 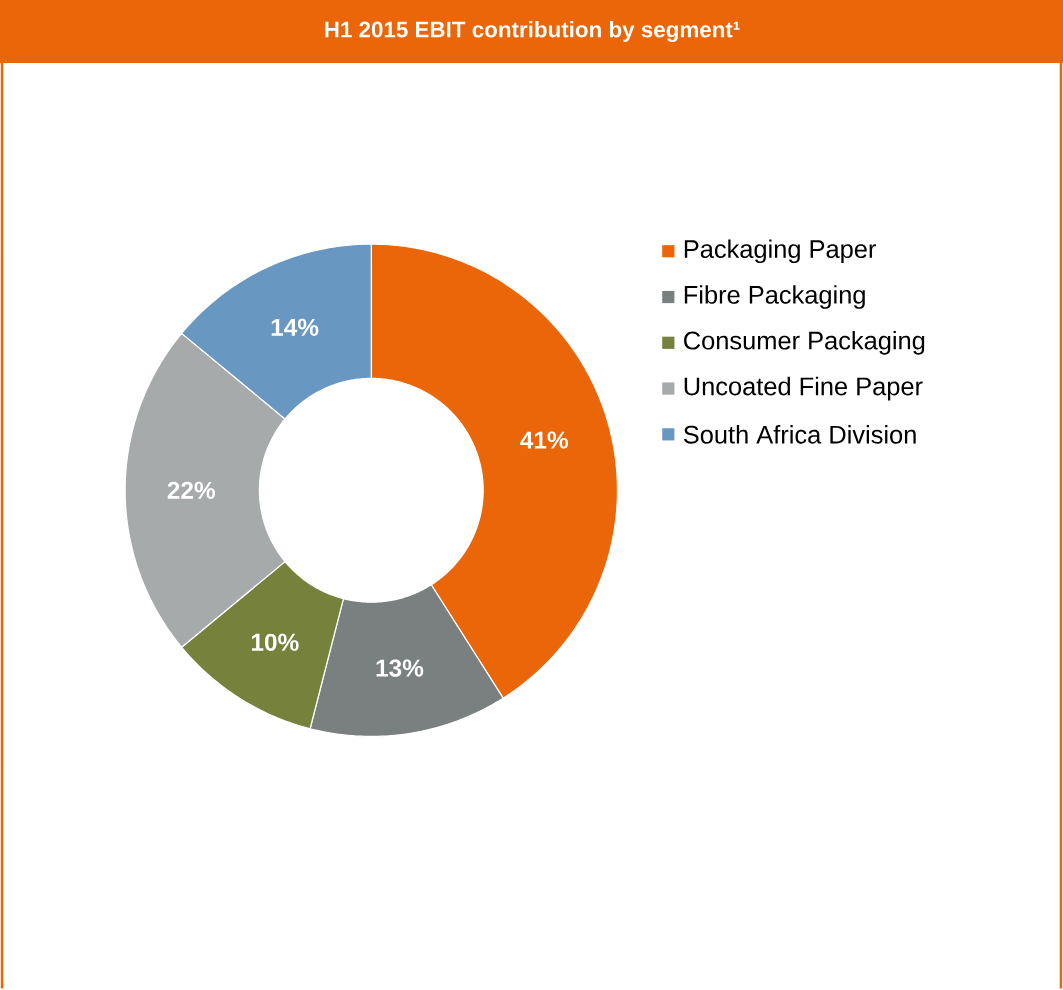 I want to click on chart-title: H1 2015 EBIT contribution by segment¹, so click(x=532, y=32).